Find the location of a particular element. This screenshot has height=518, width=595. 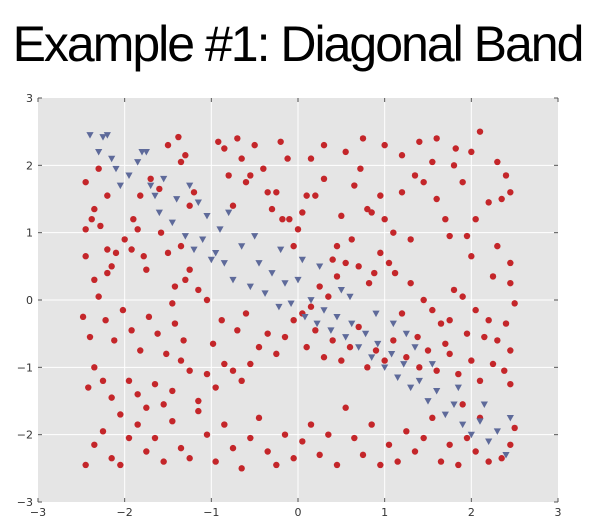

x-tick-label: −1 is located at coordinates (211, 512).